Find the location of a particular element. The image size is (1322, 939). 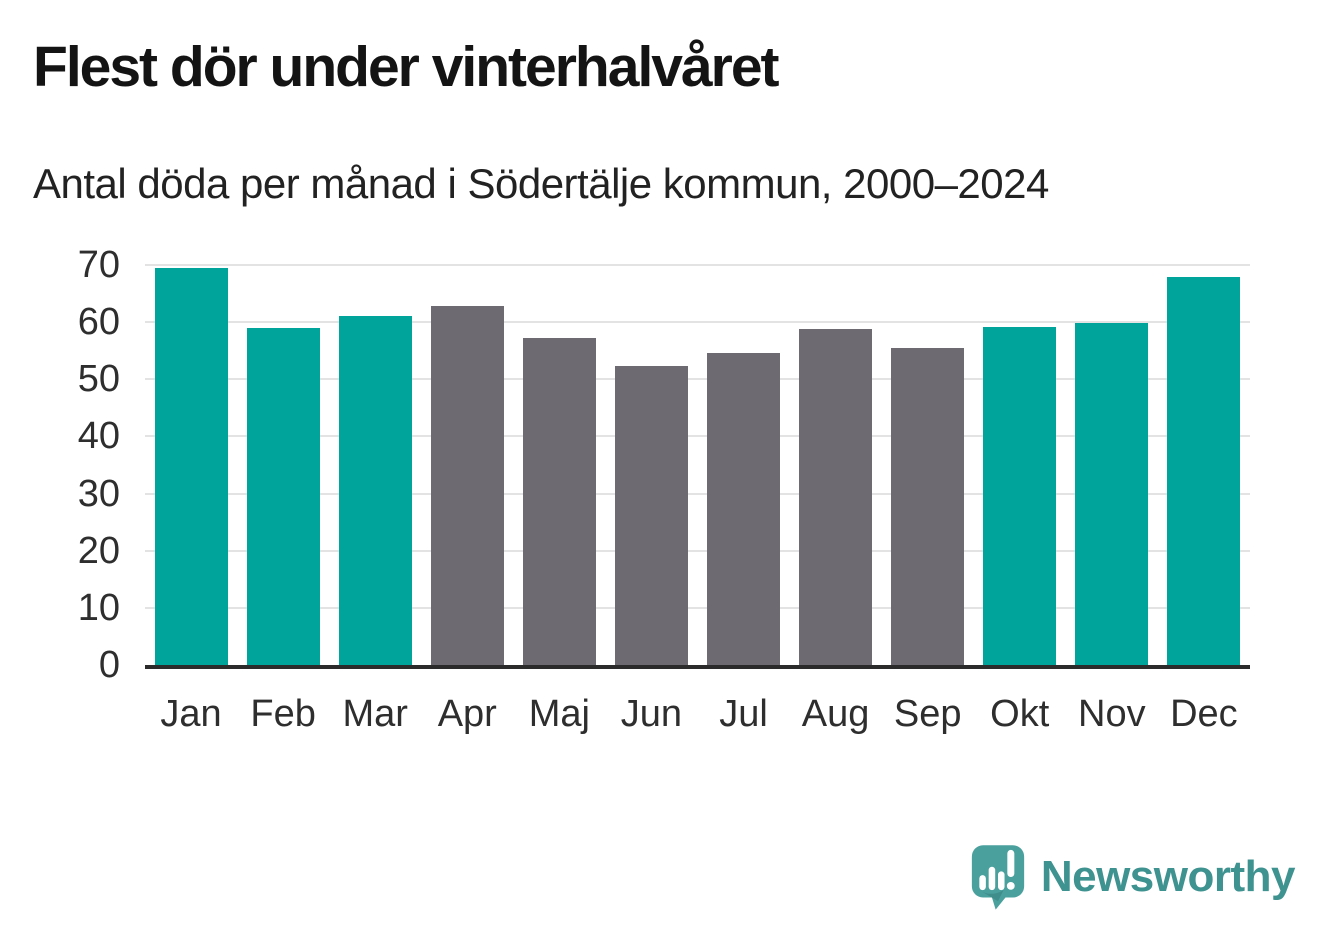

bar-band-mar is located at coordinates (375, 465).